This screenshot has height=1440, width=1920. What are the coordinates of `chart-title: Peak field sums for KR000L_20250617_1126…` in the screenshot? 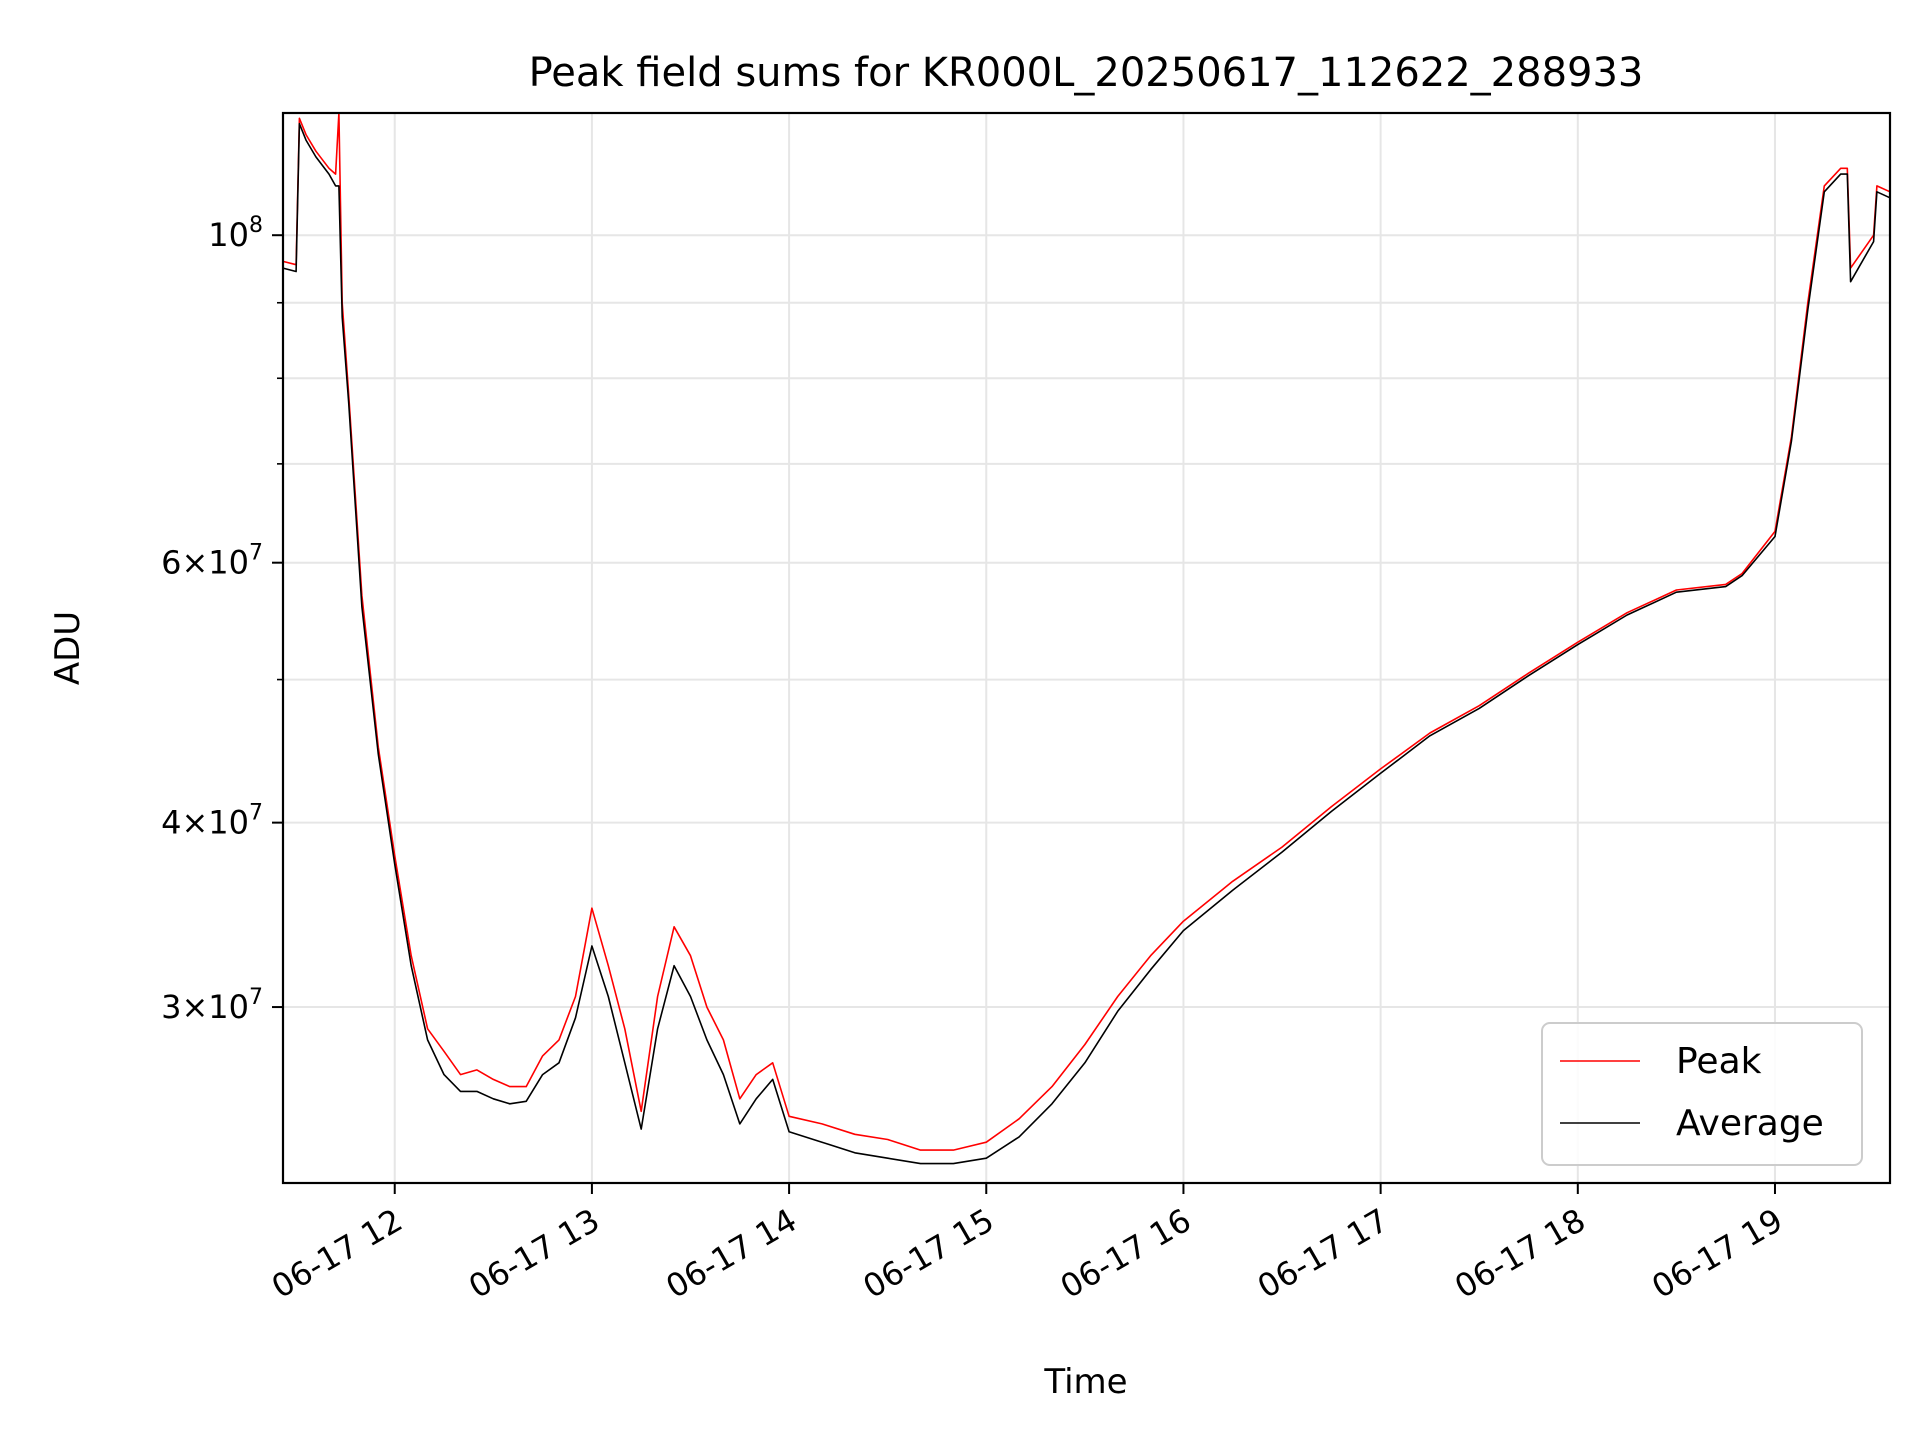 It's located at (1086, 73).